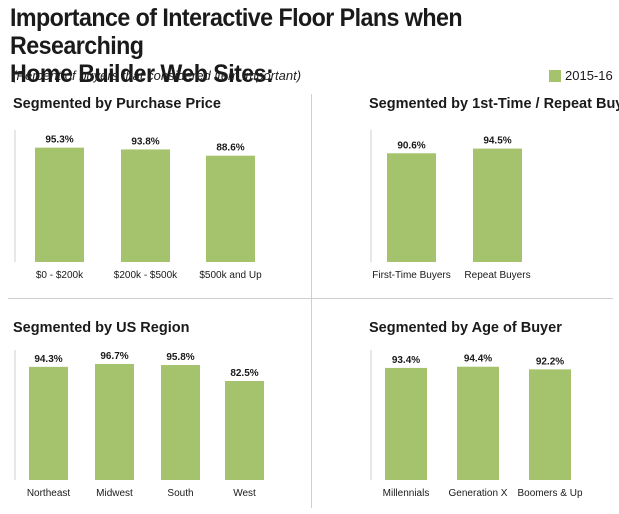 The width and height of the screenshot is (619, 514). I want to click on bar-south, so click(180, 422).